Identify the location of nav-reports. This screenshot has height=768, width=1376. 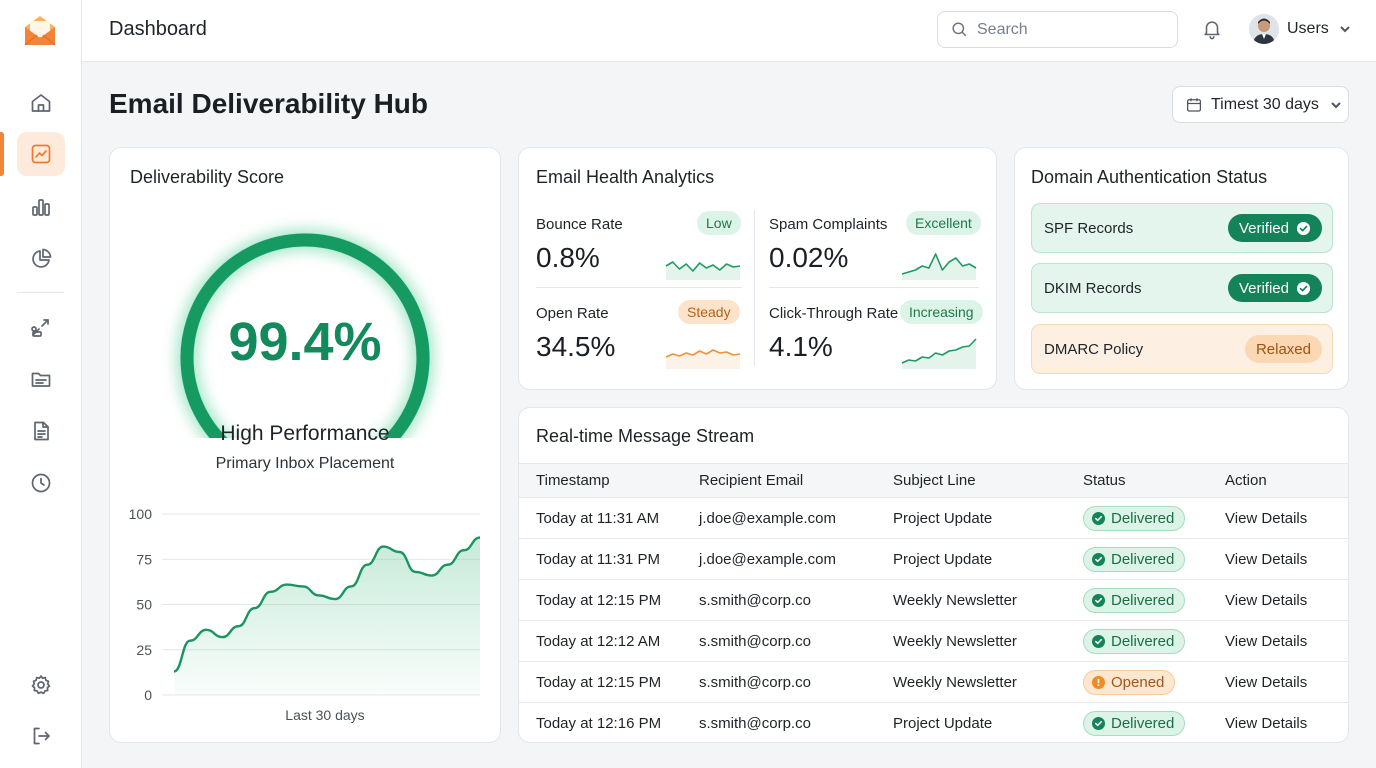
(41, 207).